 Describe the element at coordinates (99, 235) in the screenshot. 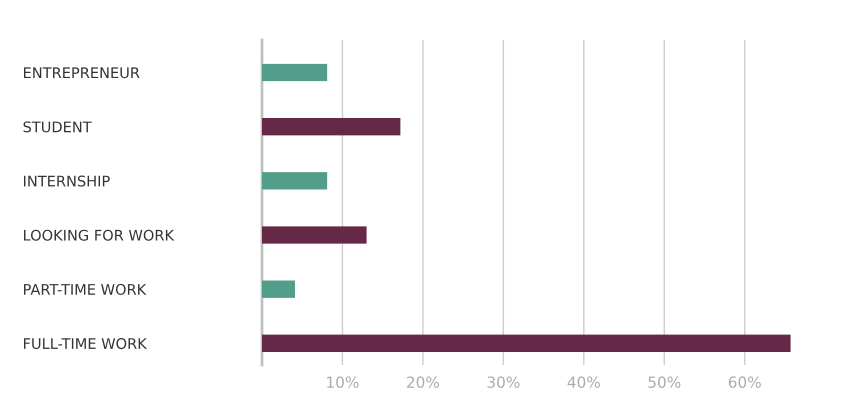

I see `y-tick-label: LOOKING FOR WORK` at that location.